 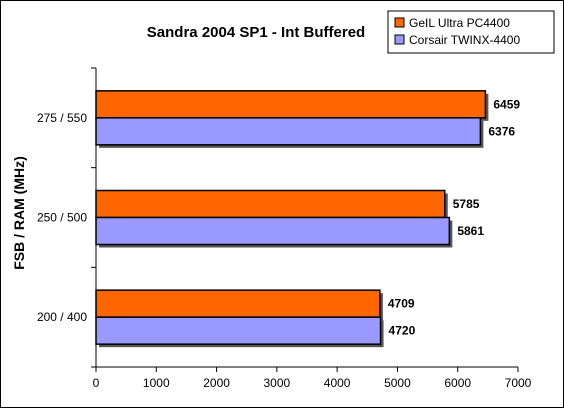 What do you see at coordinates (216, 383) in the screenshot?
I see `x-tick-label: 2000` at bounding box center [216, 383].